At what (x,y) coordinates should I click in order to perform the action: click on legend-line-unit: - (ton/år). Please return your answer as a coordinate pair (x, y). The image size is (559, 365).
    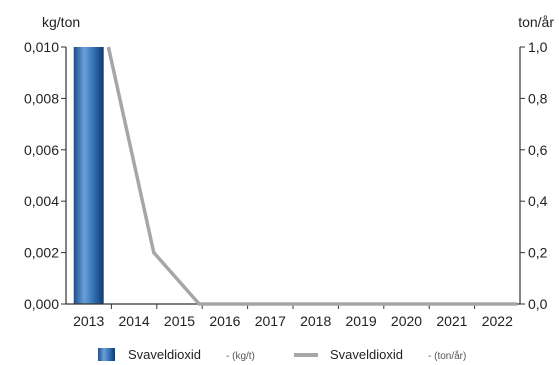
    Looking at the image, I should click on (447, 356).